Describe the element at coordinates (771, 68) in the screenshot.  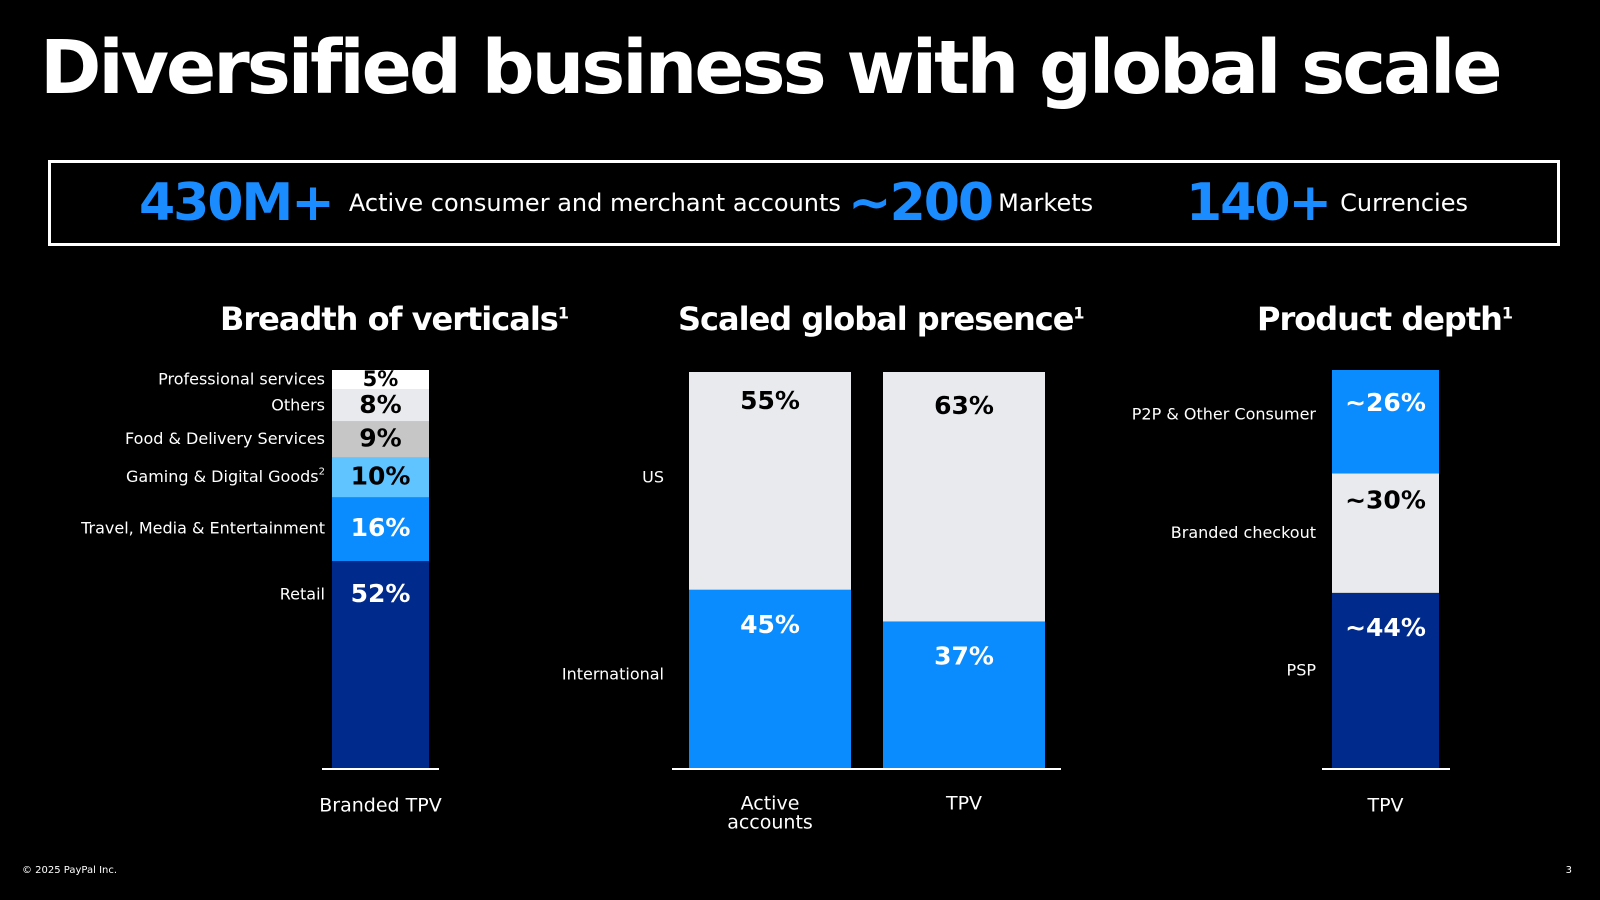
I see `page-title: Diversified business with global scale` at that location.